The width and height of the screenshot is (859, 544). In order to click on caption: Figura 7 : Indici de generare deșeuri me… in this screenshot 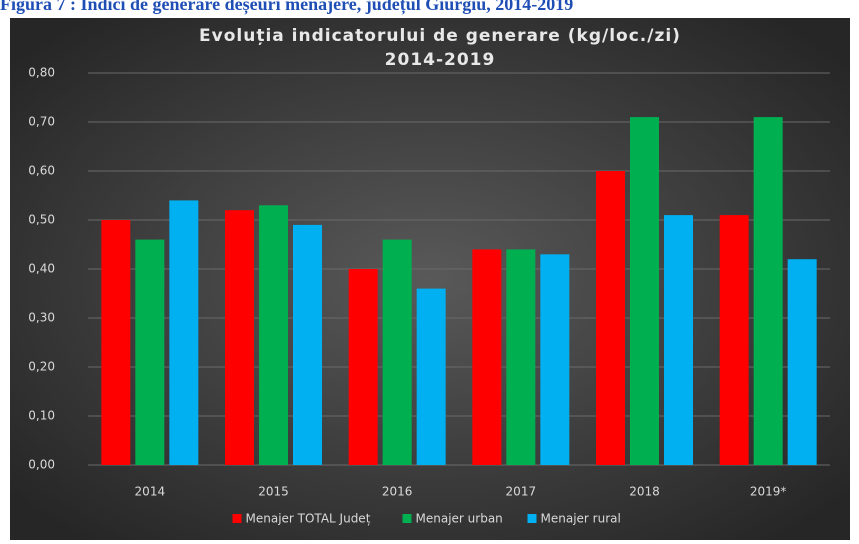, I will do `click(286, 7)`.